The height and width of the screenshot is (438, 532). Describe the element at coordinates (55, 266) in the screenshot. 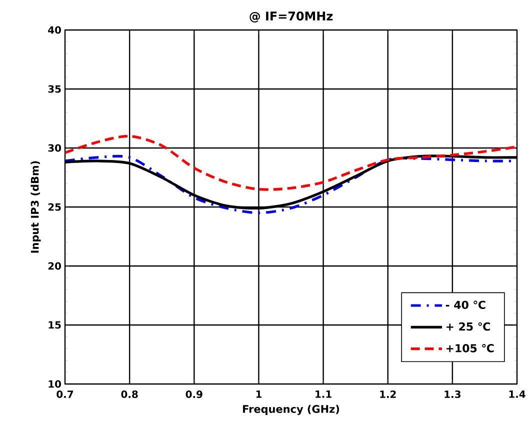

I see `y-tick-label: 20` at that location.